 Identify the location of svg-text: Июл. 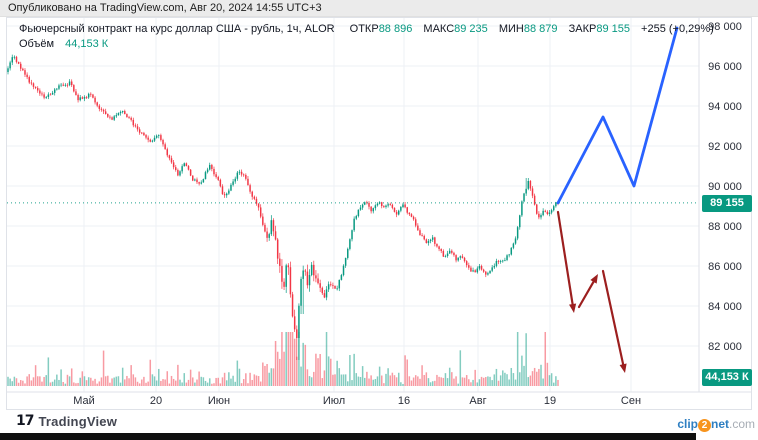
(334, 401).